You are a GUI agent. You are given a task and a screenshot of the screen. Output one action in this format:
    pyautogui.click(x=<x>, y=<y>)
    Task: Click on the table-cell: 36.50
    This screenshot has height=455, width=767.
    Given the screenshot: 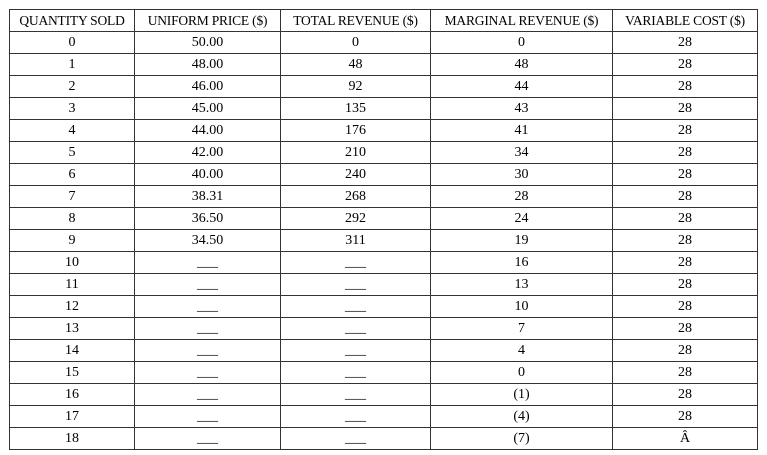 What is the action you would take?
    pyautogui.click(x=207, y=218)
    